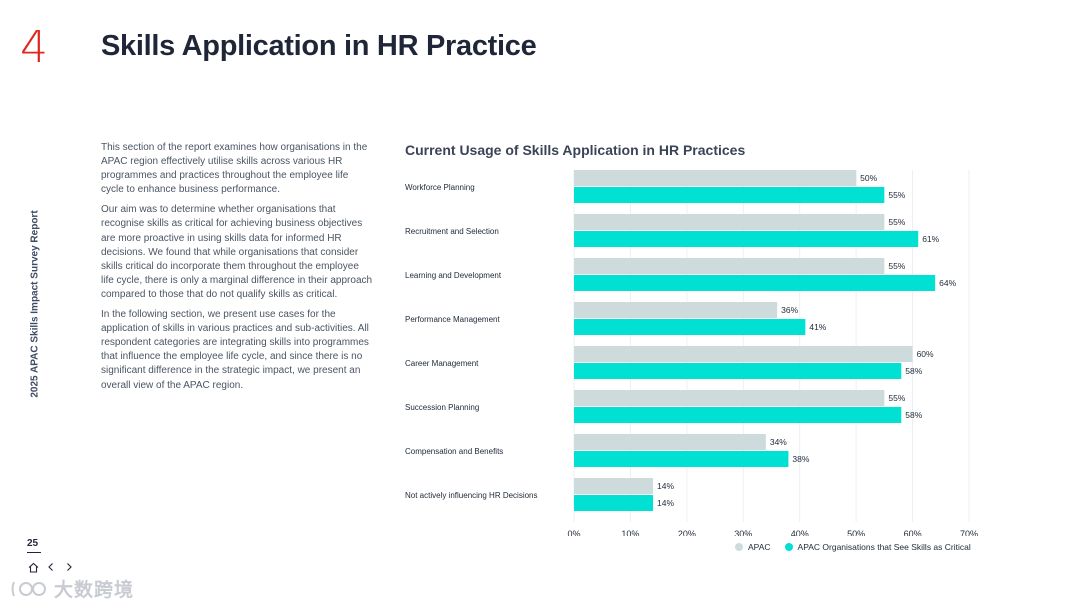  I want to click on category-label: Learning and Development, so click(453, 275).